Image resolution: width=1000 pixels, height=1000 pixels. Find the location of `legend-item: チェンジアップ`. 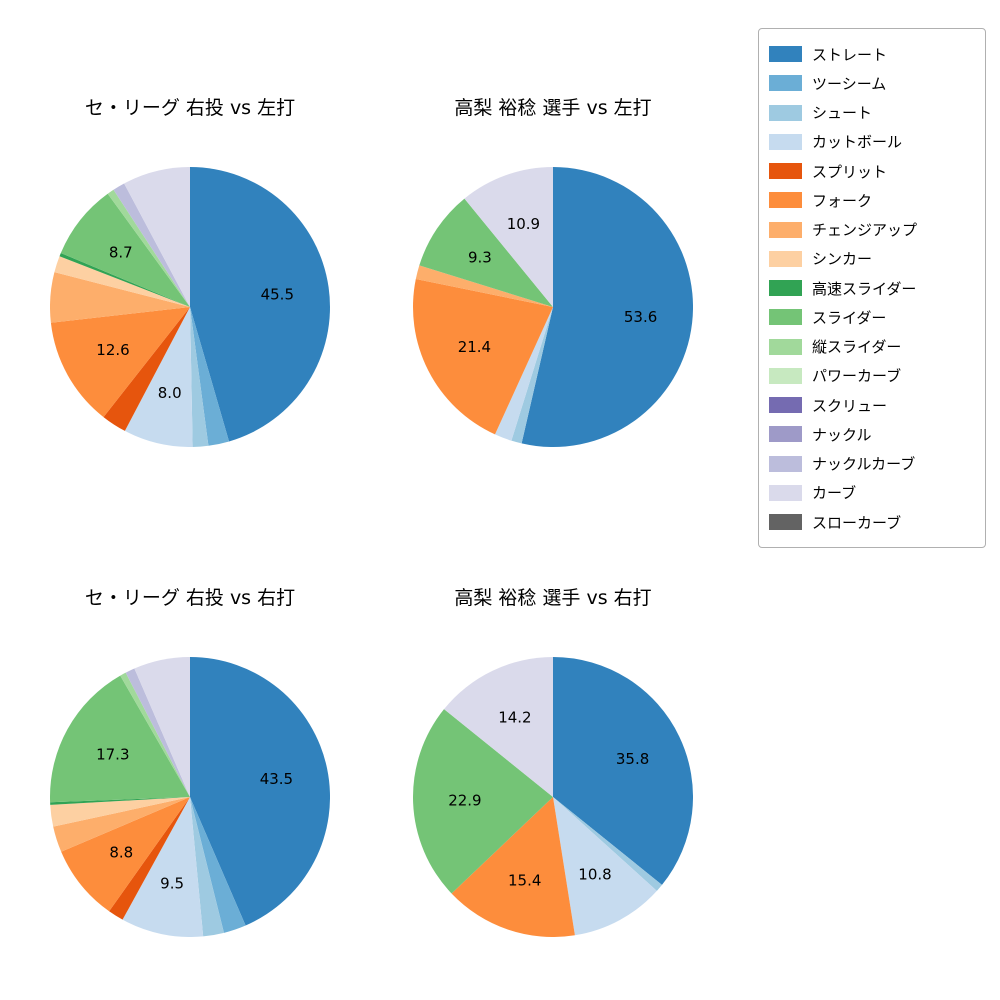

legend-item: チェンジアップ is located at coordinates (872, 230).